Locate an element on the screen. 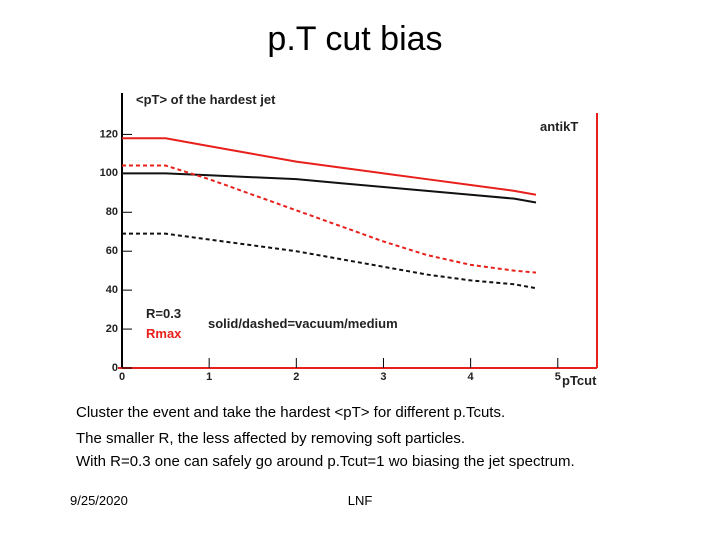  y-tick-label: 120 is located at coordinates (109, 134).